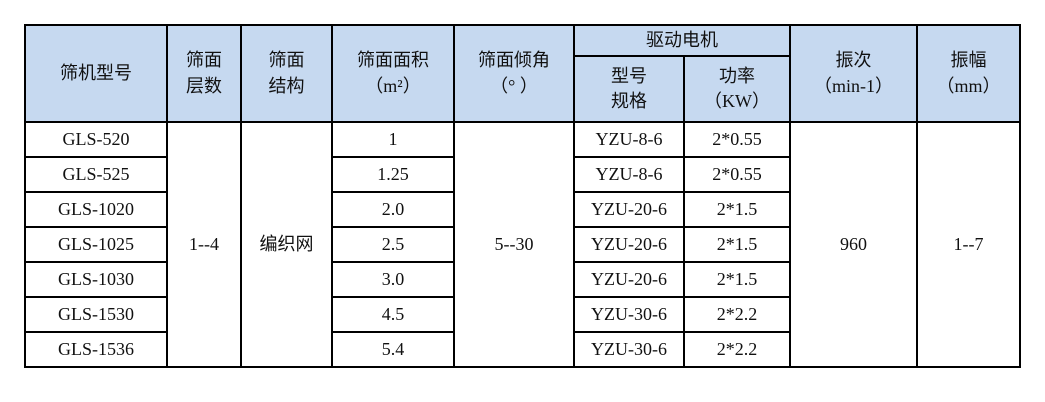 The width and height of the screenshot is (1045, 402). What do you see at coordinates (96, 73) in the screenshot?
I see `header-model: 筛机型号` at bounding box center [96, 73].